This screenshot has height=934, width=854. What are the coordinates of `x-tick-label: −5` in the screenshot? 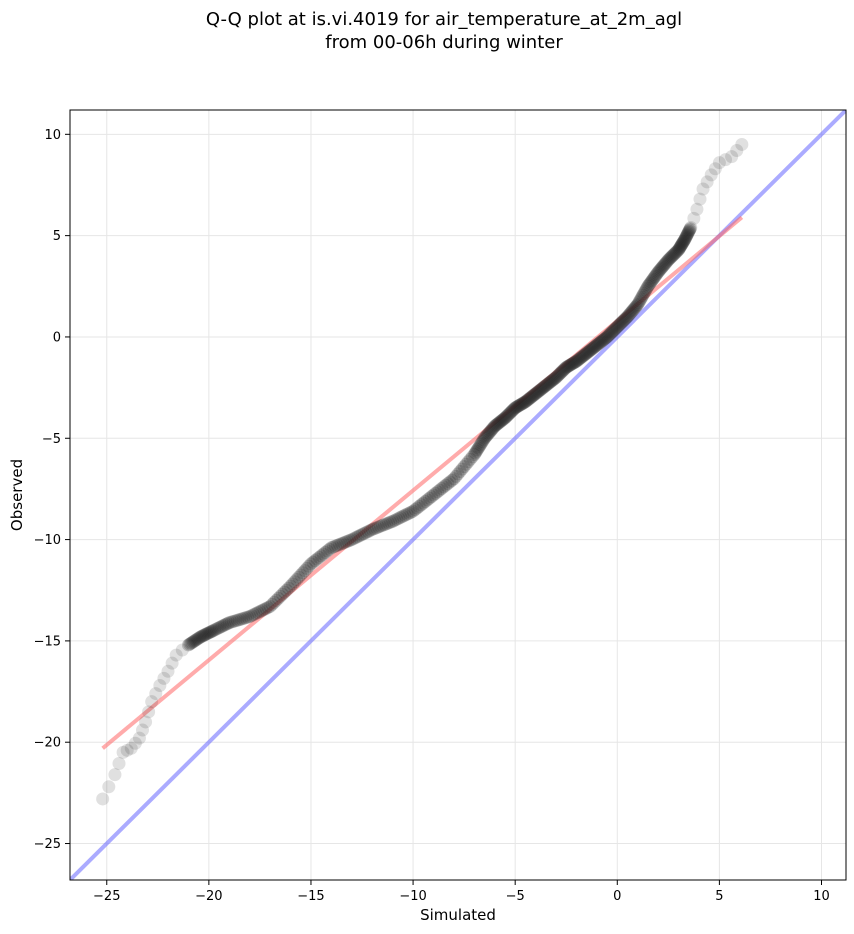 It's located at (515, 896).